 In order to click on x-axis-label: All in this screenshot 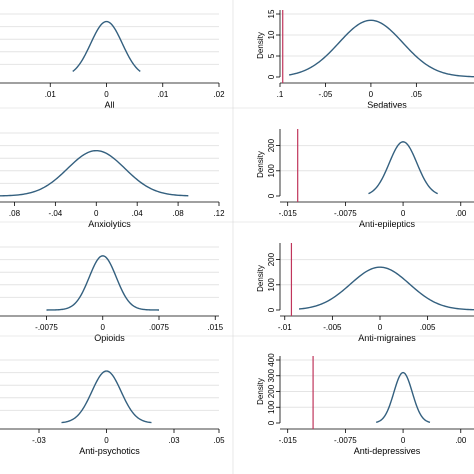, I will do `click(109, 105)`.